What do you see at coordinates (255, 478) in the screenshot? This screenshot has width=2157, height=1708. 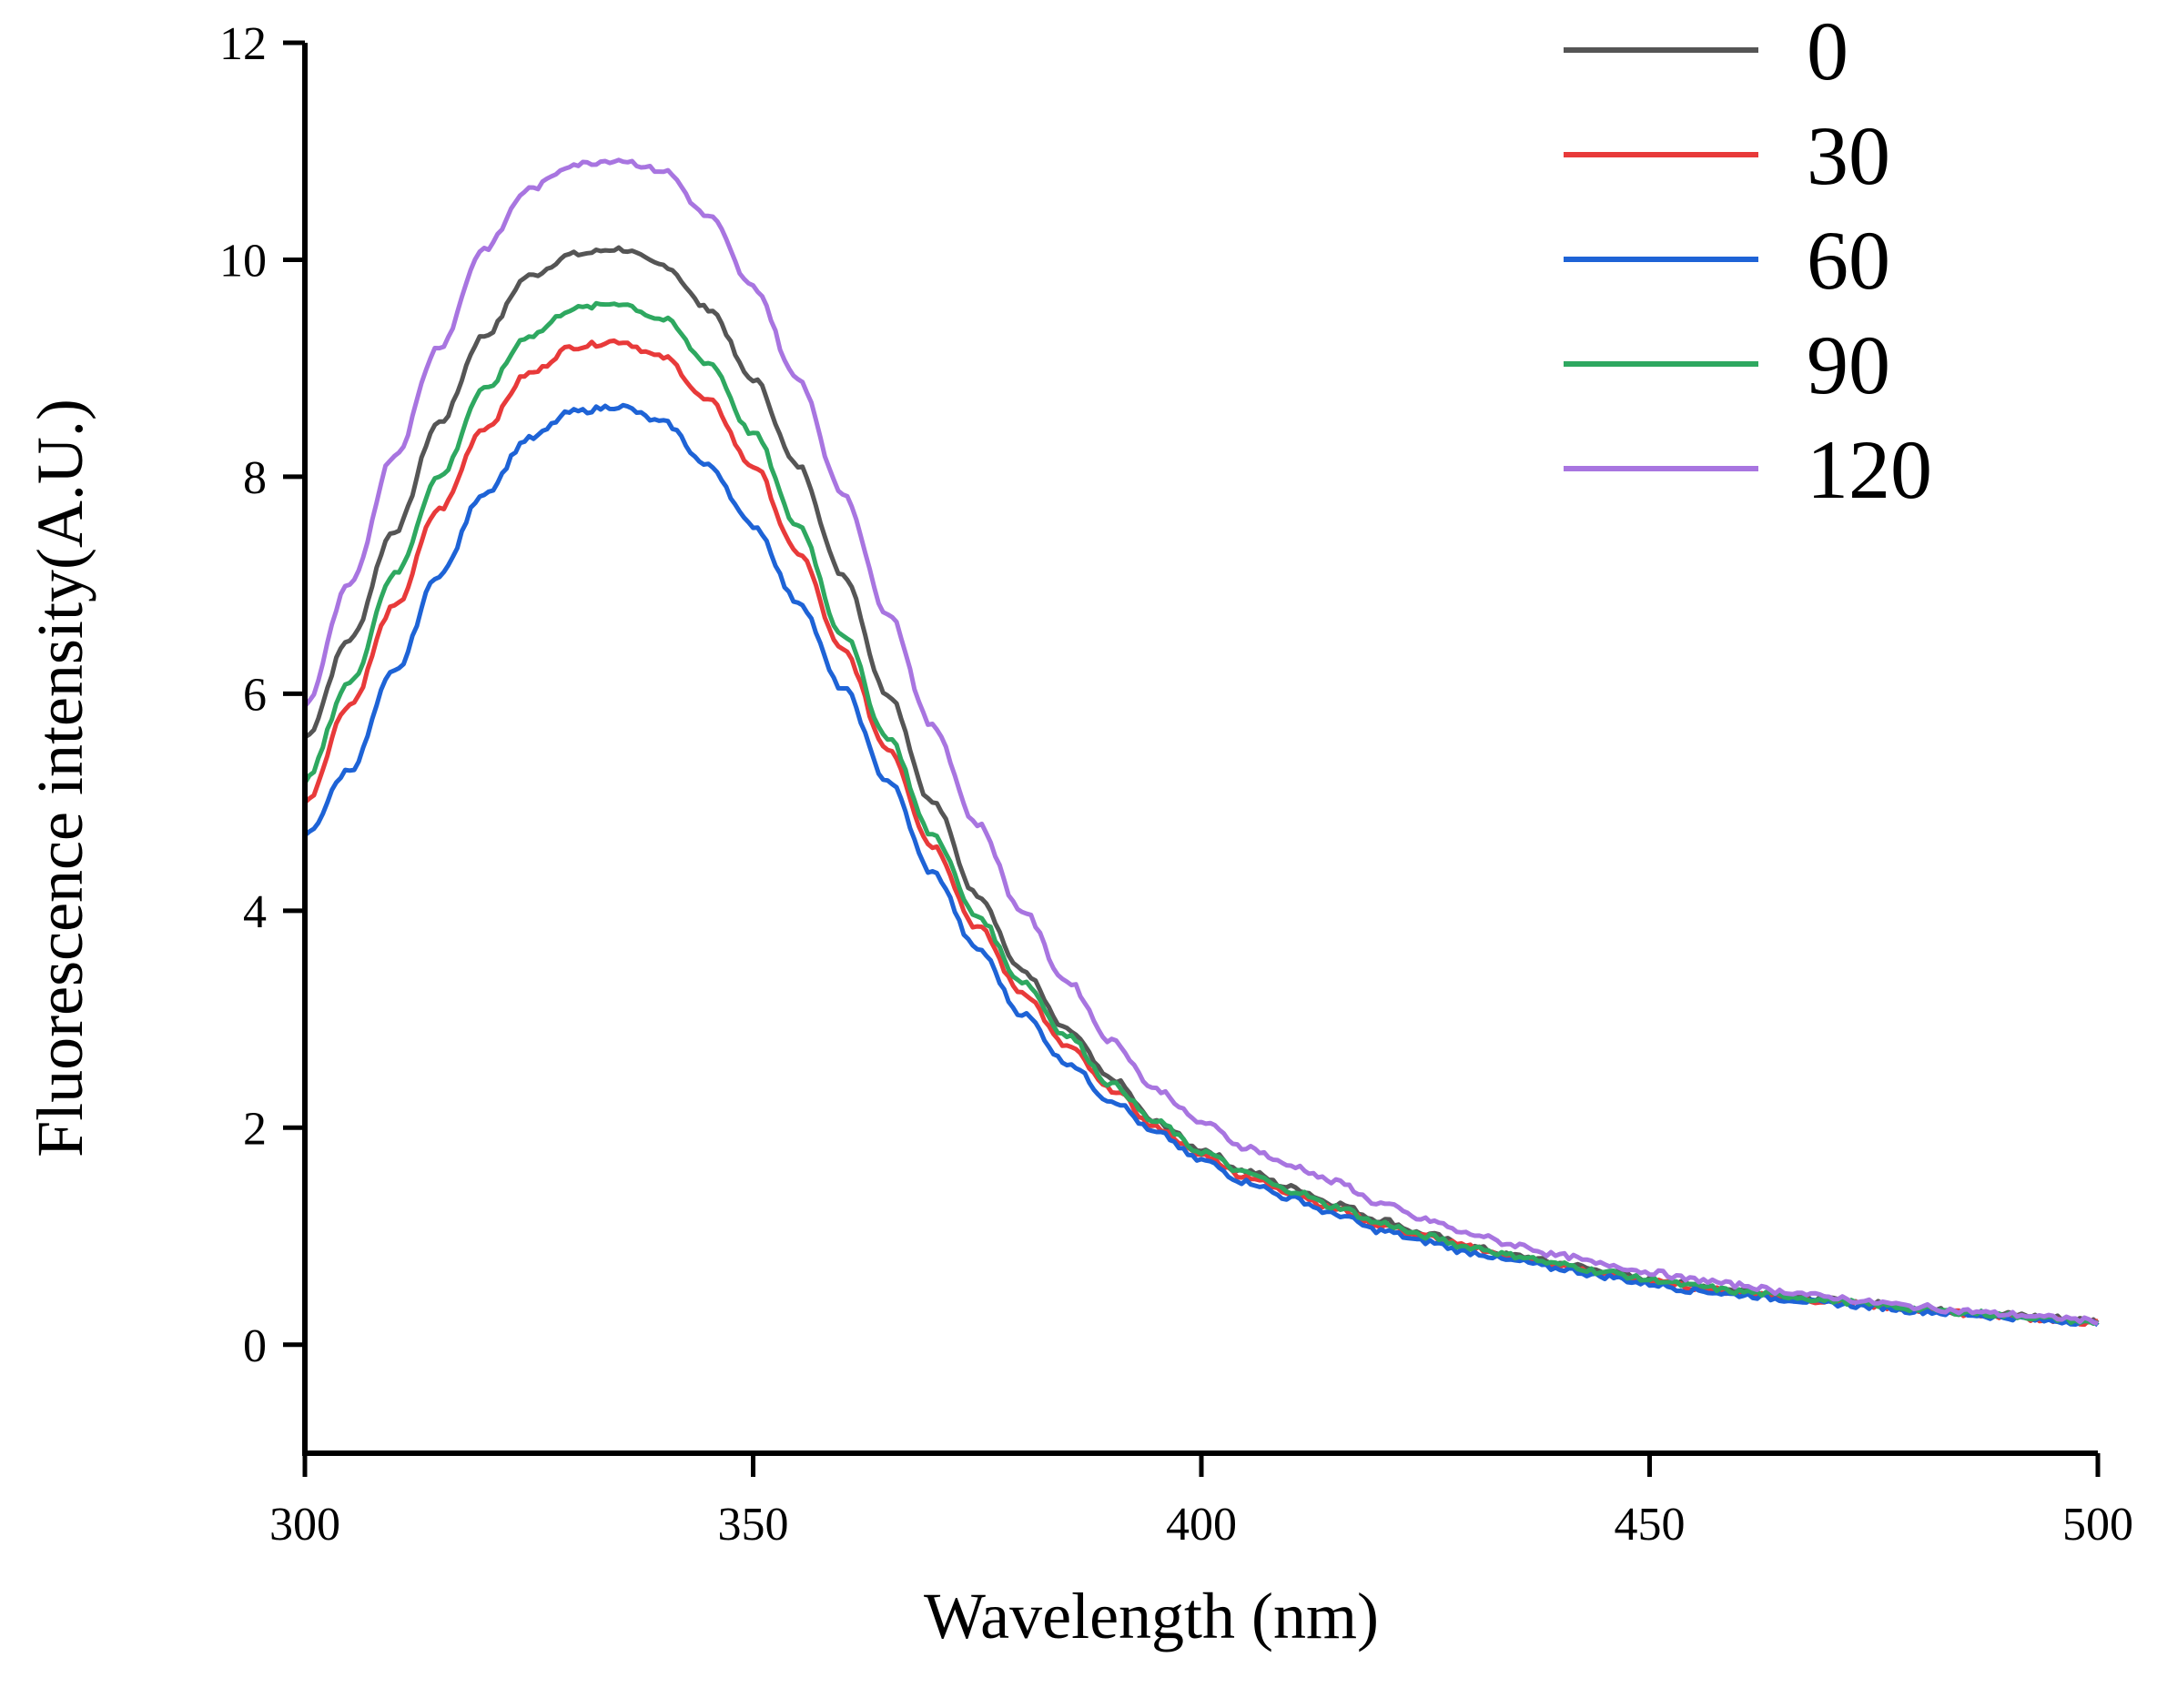 I see `y-tick-label-8: 8` at bounding box center [255, 478].